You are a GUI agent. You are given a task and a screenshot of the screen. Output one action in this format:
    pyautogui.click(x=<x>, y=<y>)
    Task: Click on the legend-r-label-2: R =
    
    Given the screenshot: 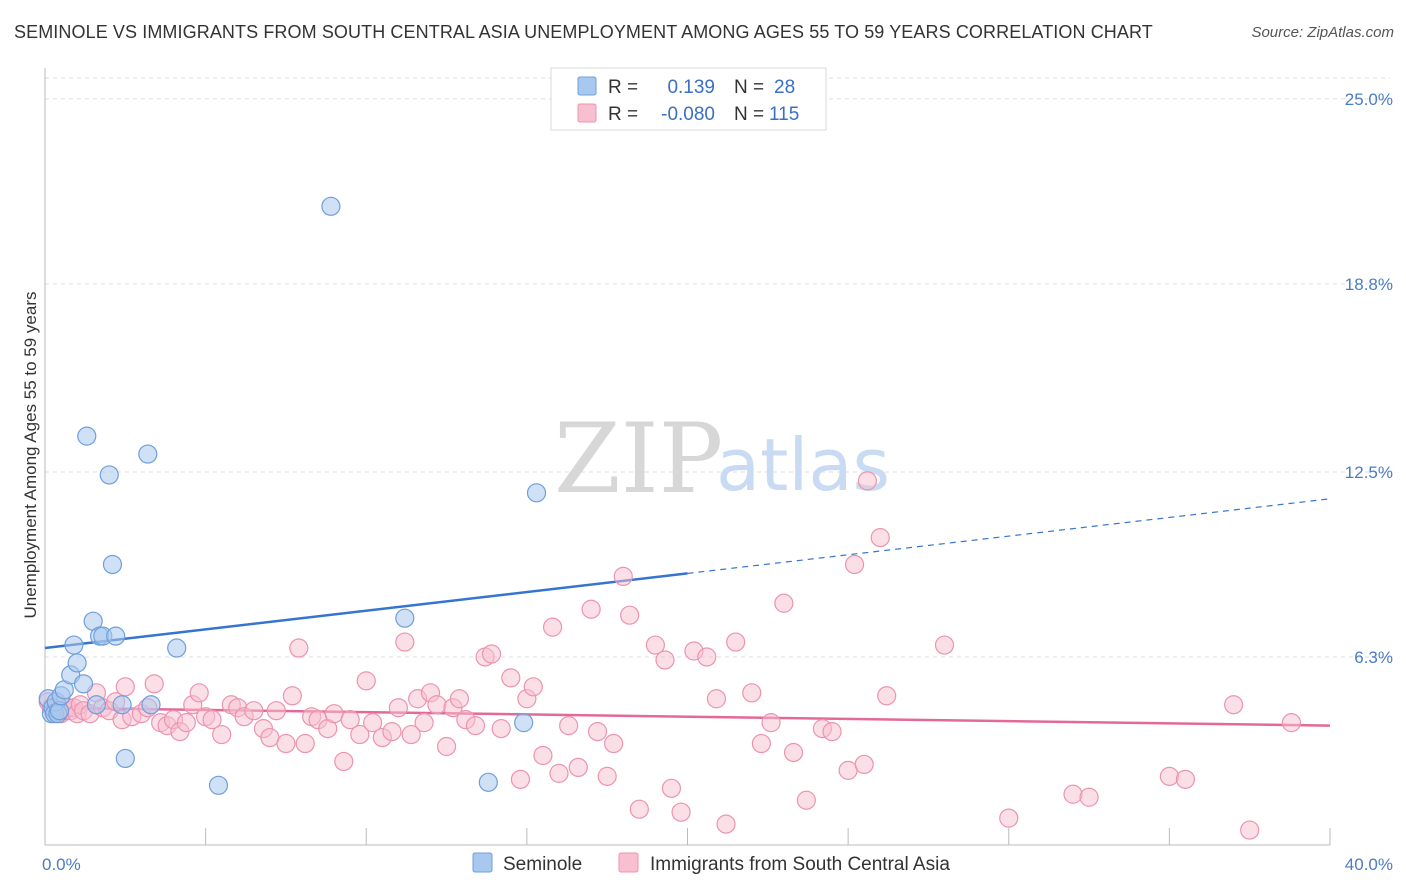 What is the action you would take?
    pyautogui.click(x=623, y=114)
    